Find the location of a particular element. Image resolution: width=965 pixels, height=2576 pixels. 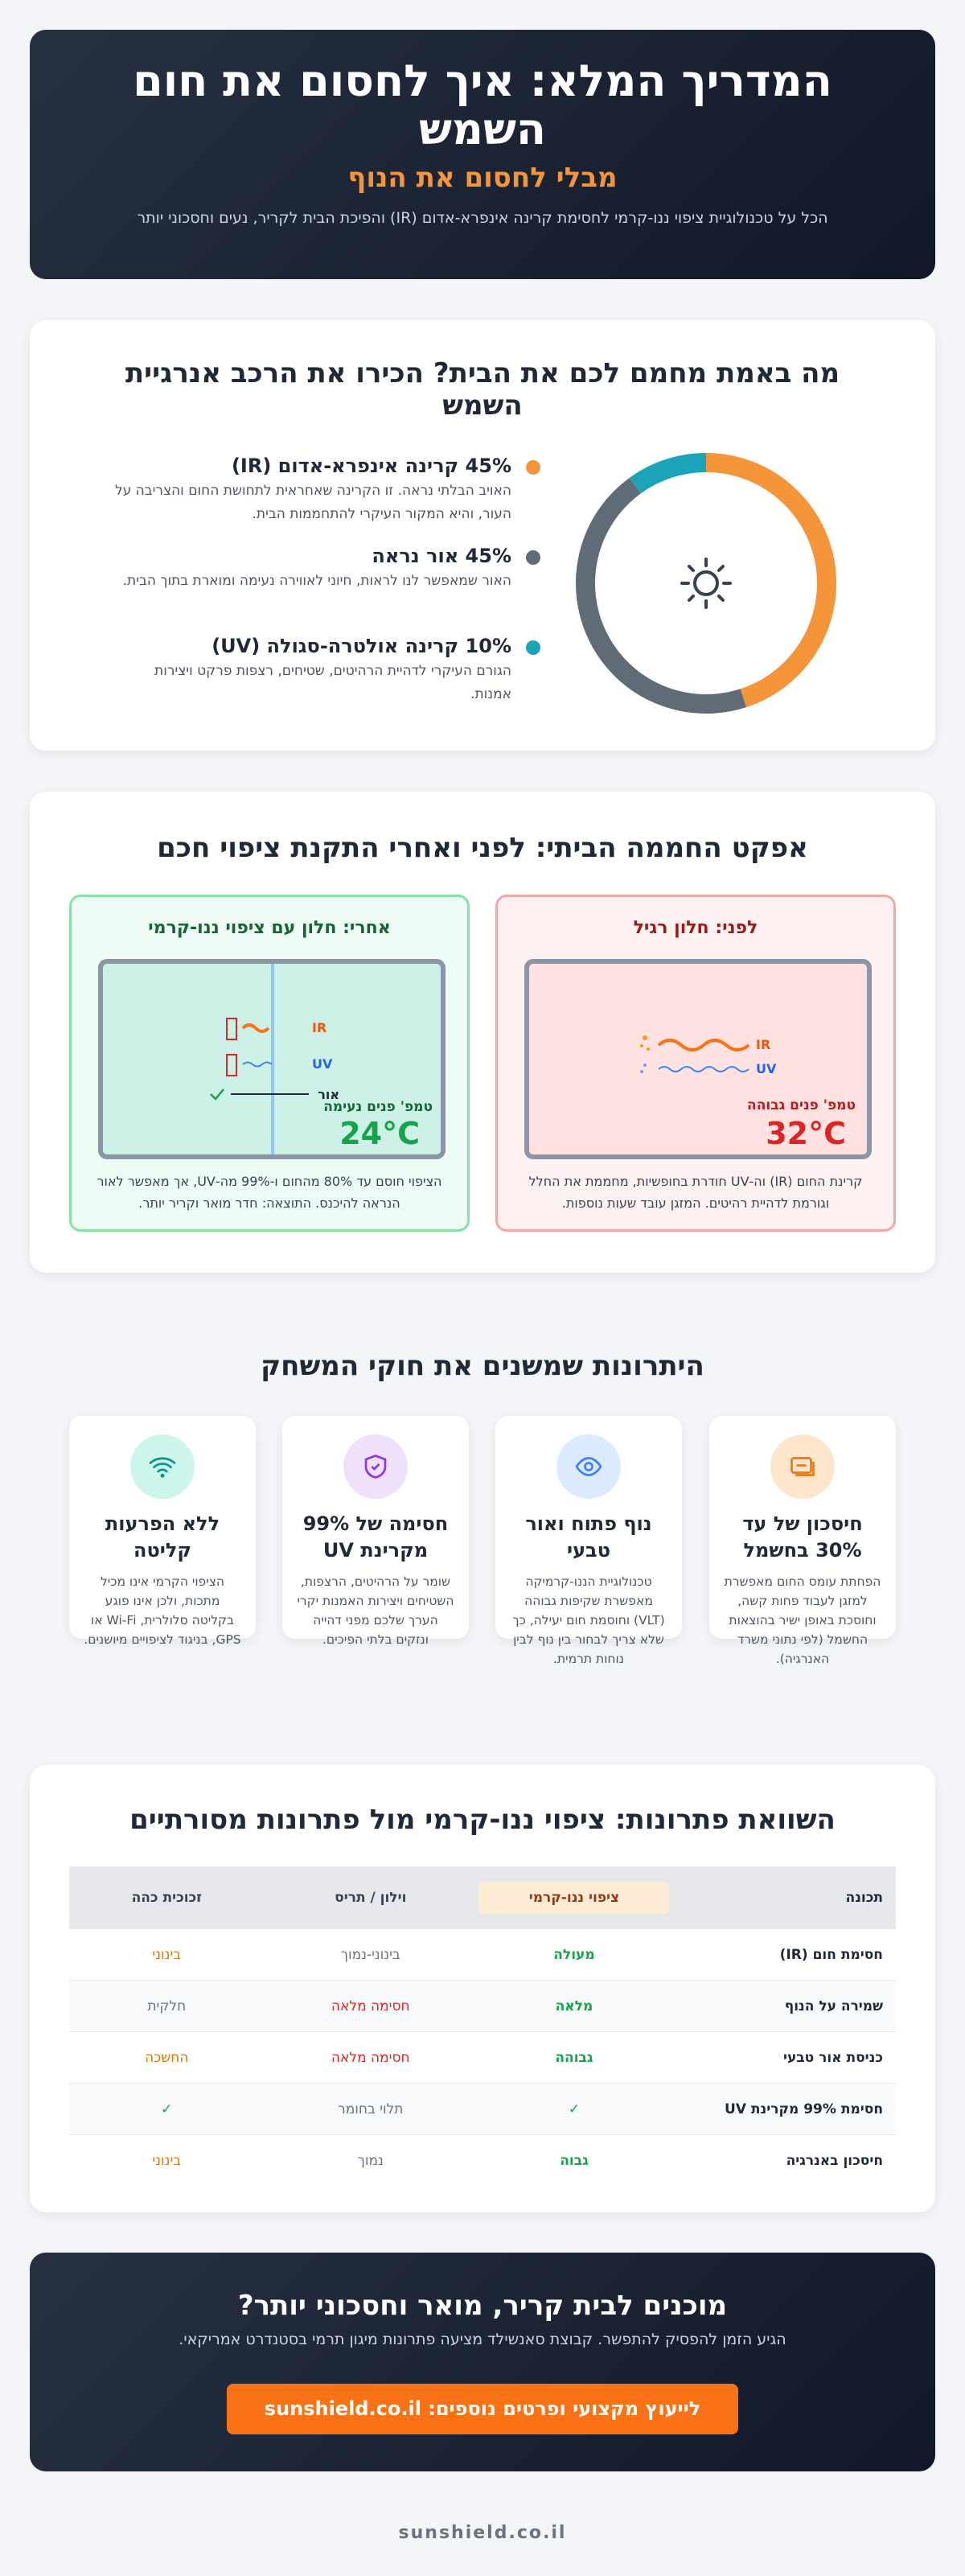

table-cell: כניסת אור טבעי is located at coordinates (783, 2057).